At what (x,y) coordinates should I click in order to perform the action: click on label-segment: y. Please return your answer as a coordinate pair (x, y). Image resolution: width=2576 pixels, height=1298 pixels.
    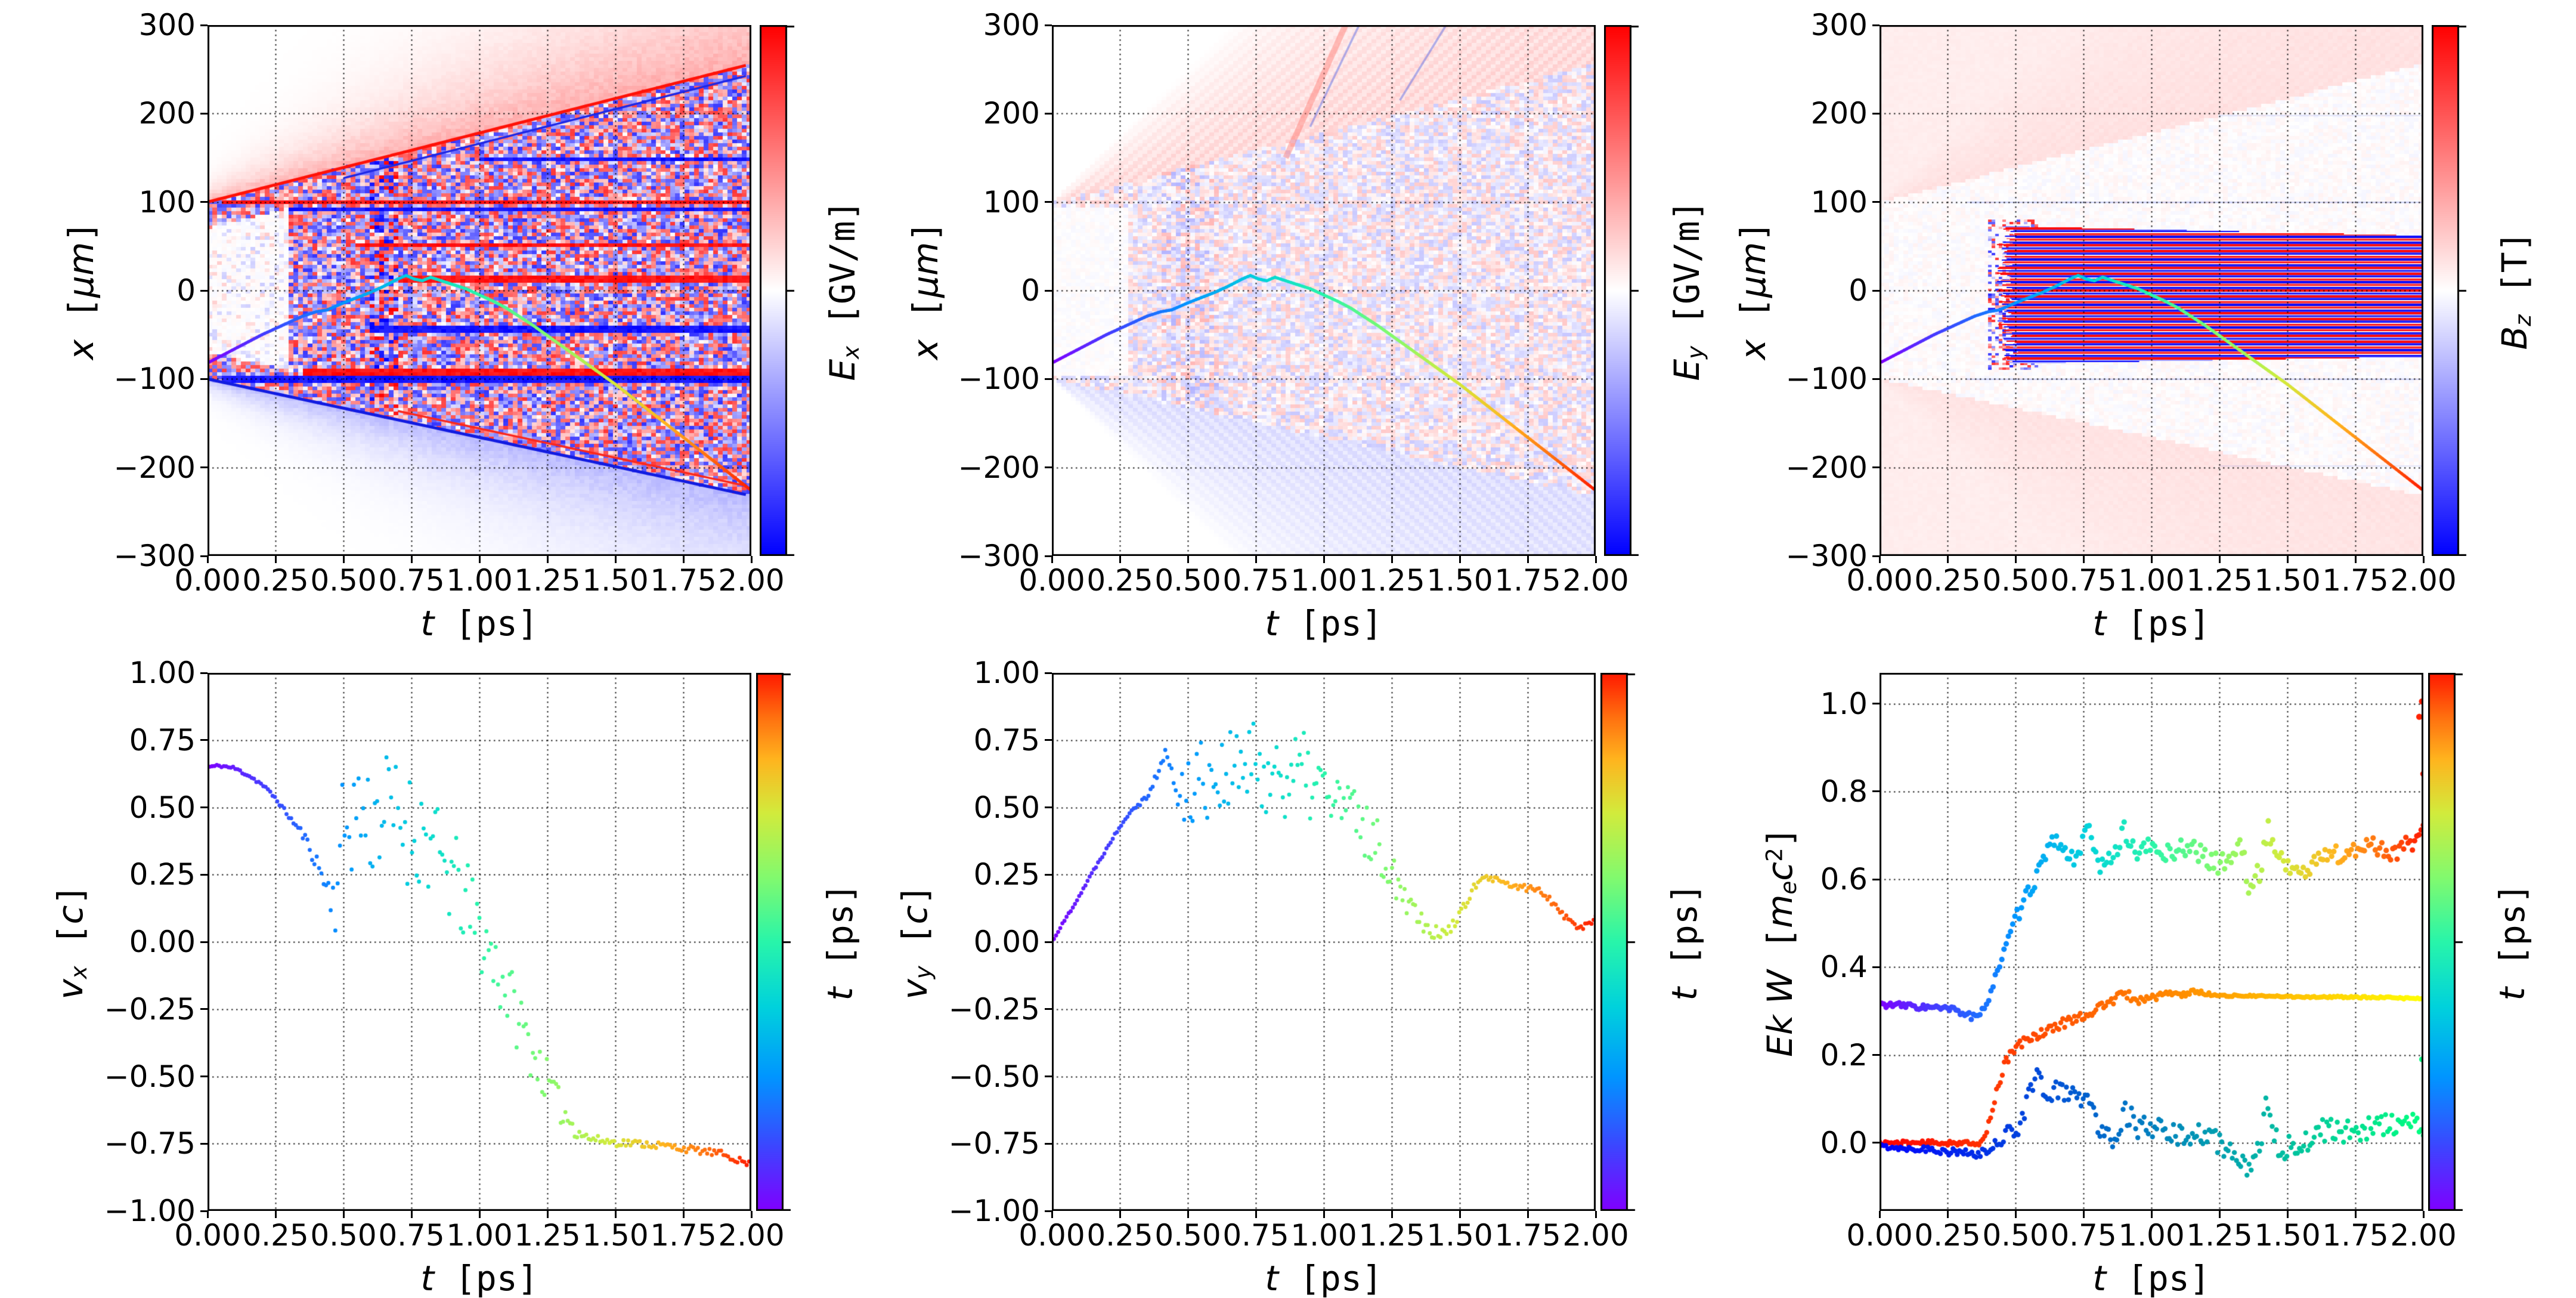
    Looking at the image, I should click on (1695, 352).